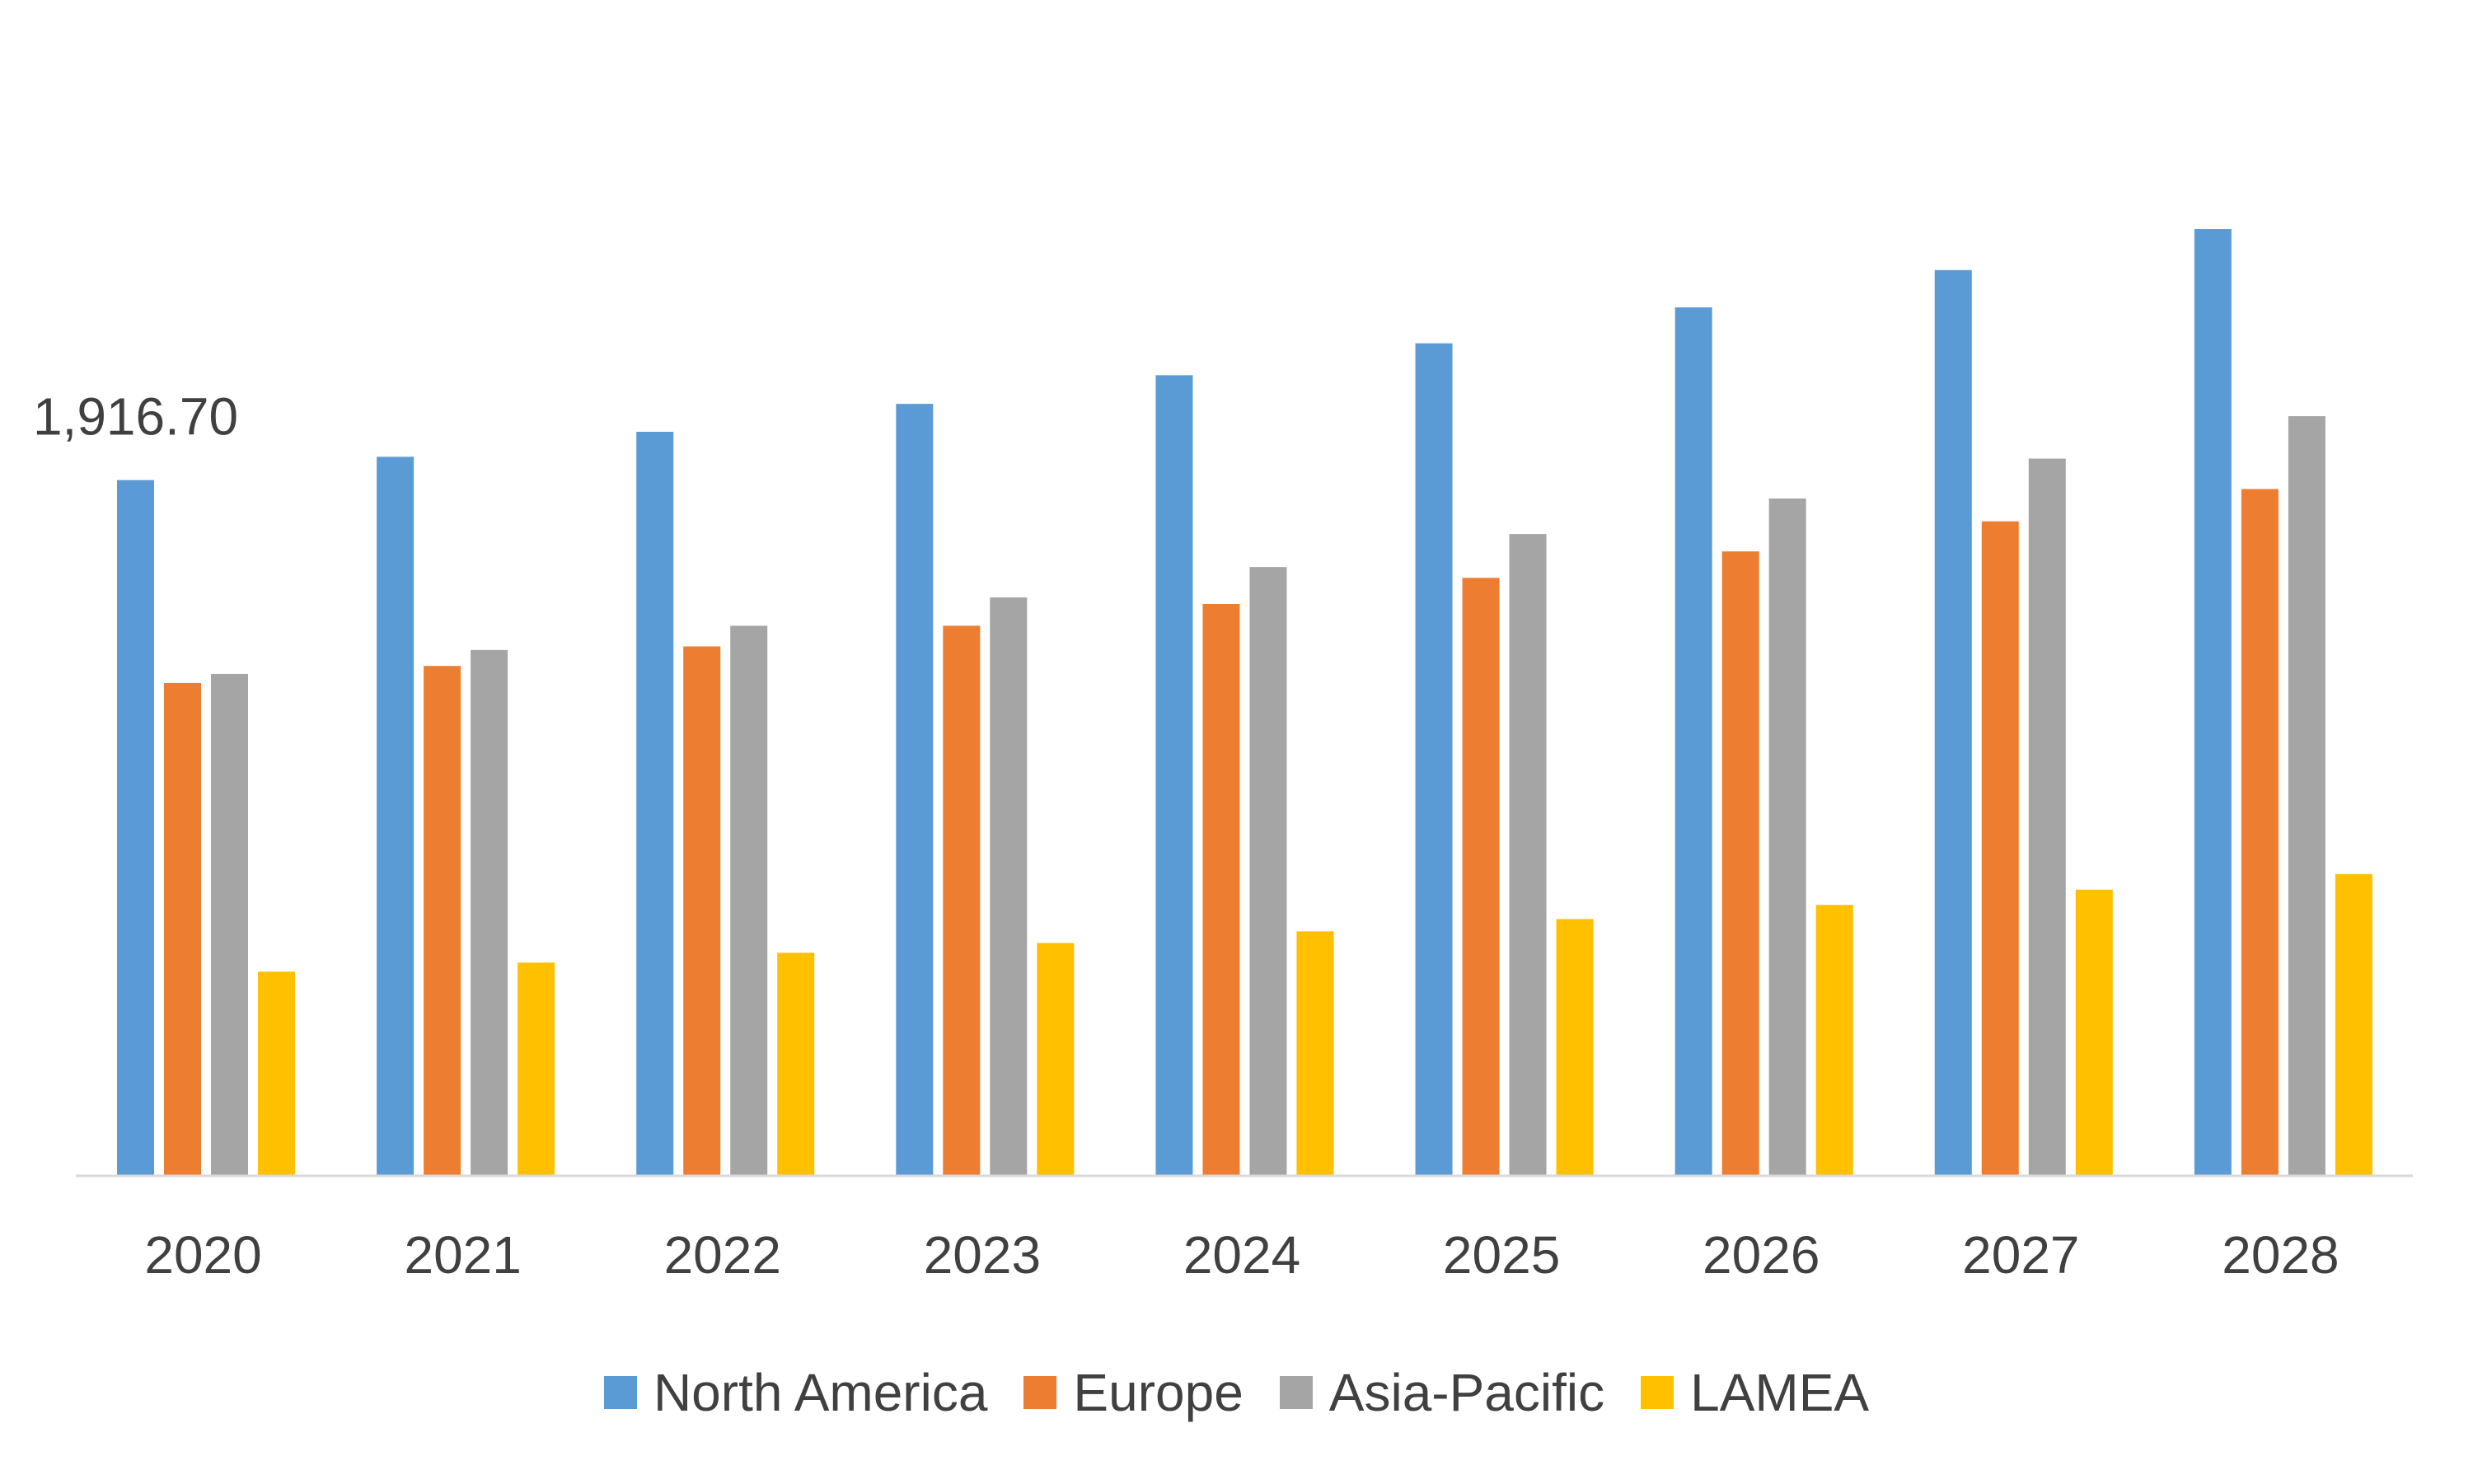 The height and width of the screenshot is (1484, 2473). What do you see at coordinates (1953, 722) in the screenshot?
I see `bar-north-america-2027` at bounding box center [1953, 722].